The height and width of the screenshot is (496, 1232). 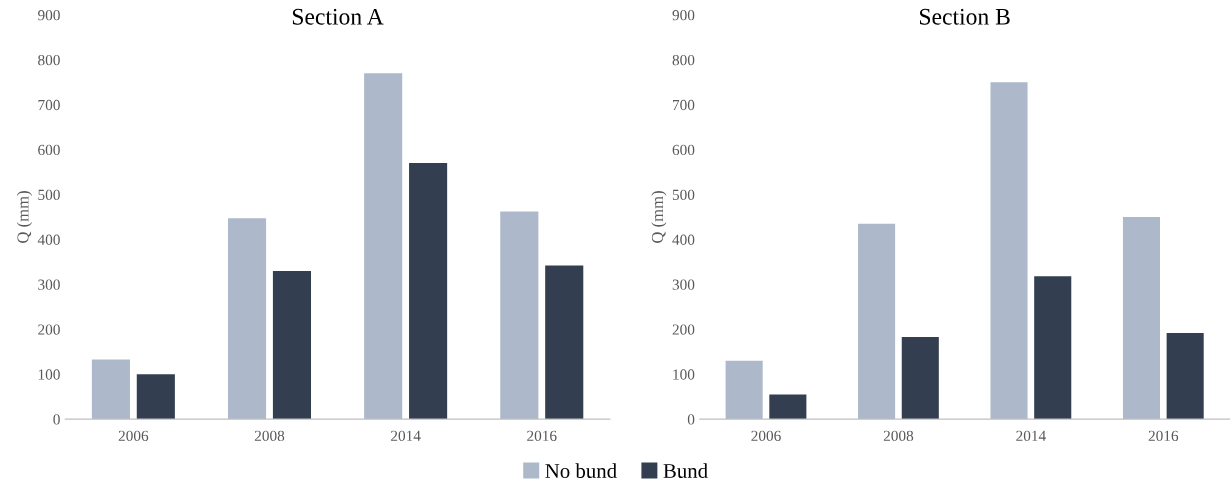 What do you see at coordinates (581, 470) in the screenshot?
I see `legend-label: No bund` at bounding box center [581, 470].